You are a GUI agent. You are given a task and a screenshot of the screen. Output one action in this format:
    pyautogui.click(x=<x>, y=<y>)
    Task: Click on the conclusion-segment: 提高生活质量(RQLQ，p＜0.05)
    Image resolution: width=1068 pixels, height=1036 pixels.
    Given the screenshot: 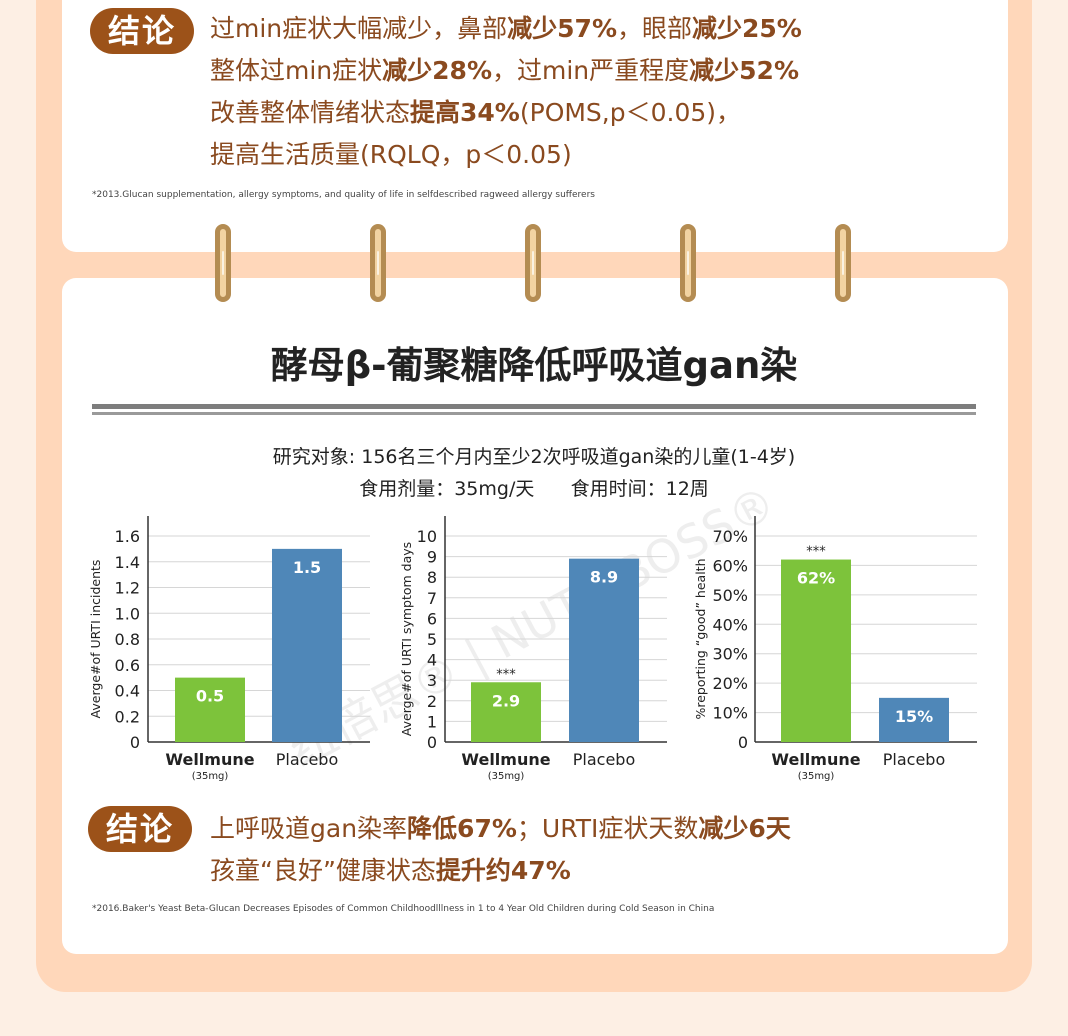 What is the action you would take?
    pyautogui.click(x=391, y=154)
    